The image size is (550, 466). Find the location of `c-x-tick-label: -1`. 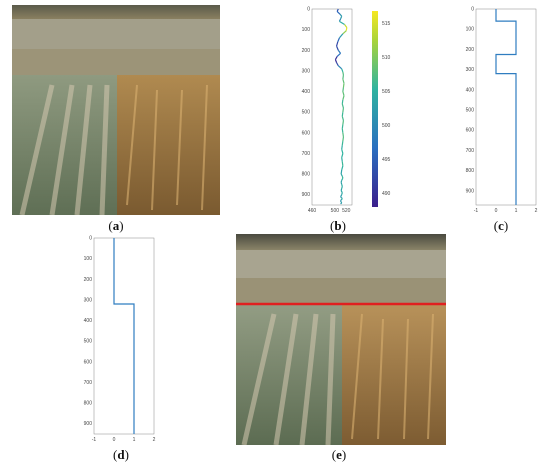

c-x-tick-label: -1 is located at coordinates (476, 211).